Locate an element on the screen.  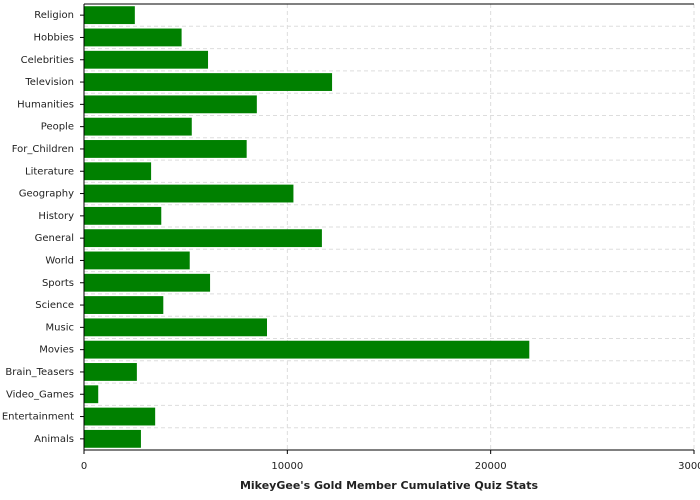
y-tick-label: Music is located at coordinates (60, 327).